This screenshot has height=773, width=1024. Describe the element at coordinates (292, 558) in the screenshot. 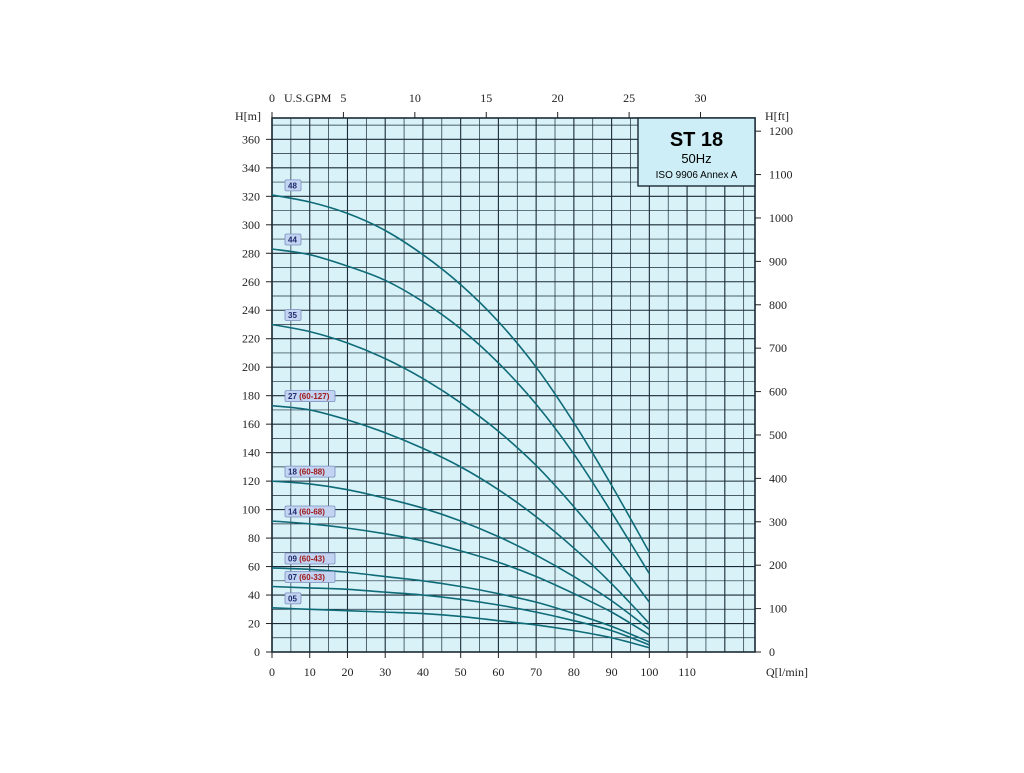

I see `curve-label-model: 09` at that location.